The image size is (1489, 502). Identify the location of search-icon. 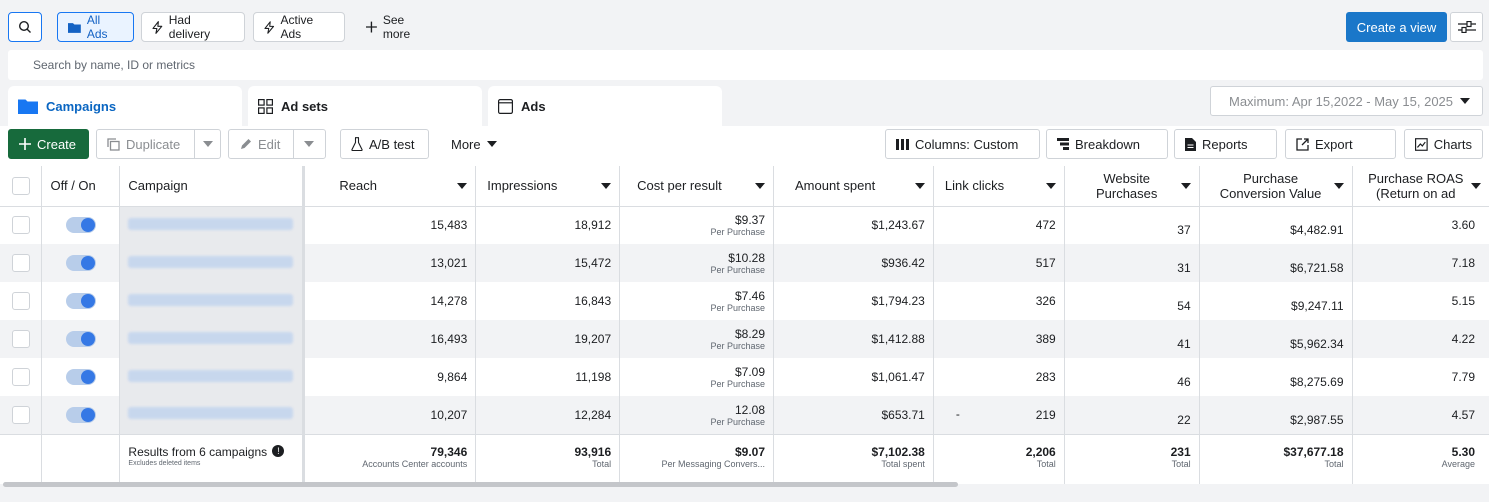
(24, 26).